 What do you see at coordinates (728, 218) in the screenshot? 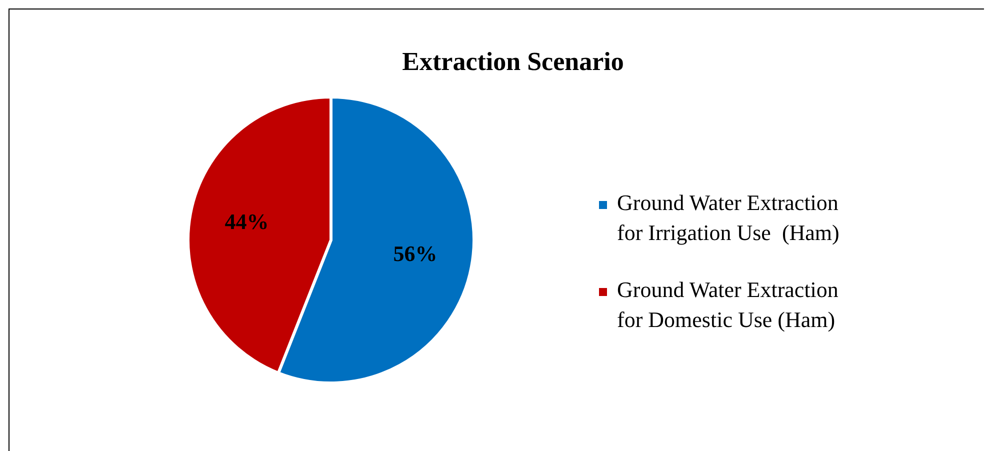
I see `legend-label: Ground Water Extraction for Irrigation Use (Ham)` at bounding box center [728, 218].